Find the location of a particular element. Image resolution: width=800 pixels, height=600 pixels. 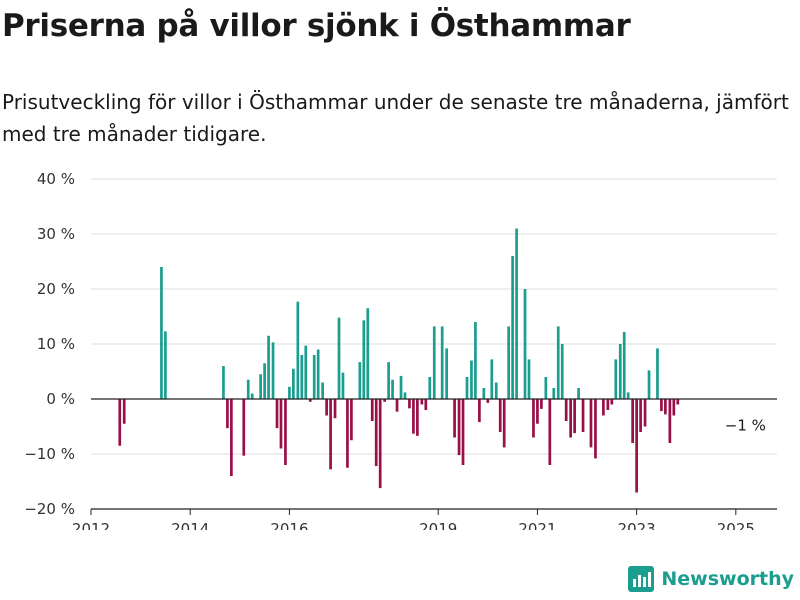

x-tick-label: 2021 is located at coordinates (537, 525).